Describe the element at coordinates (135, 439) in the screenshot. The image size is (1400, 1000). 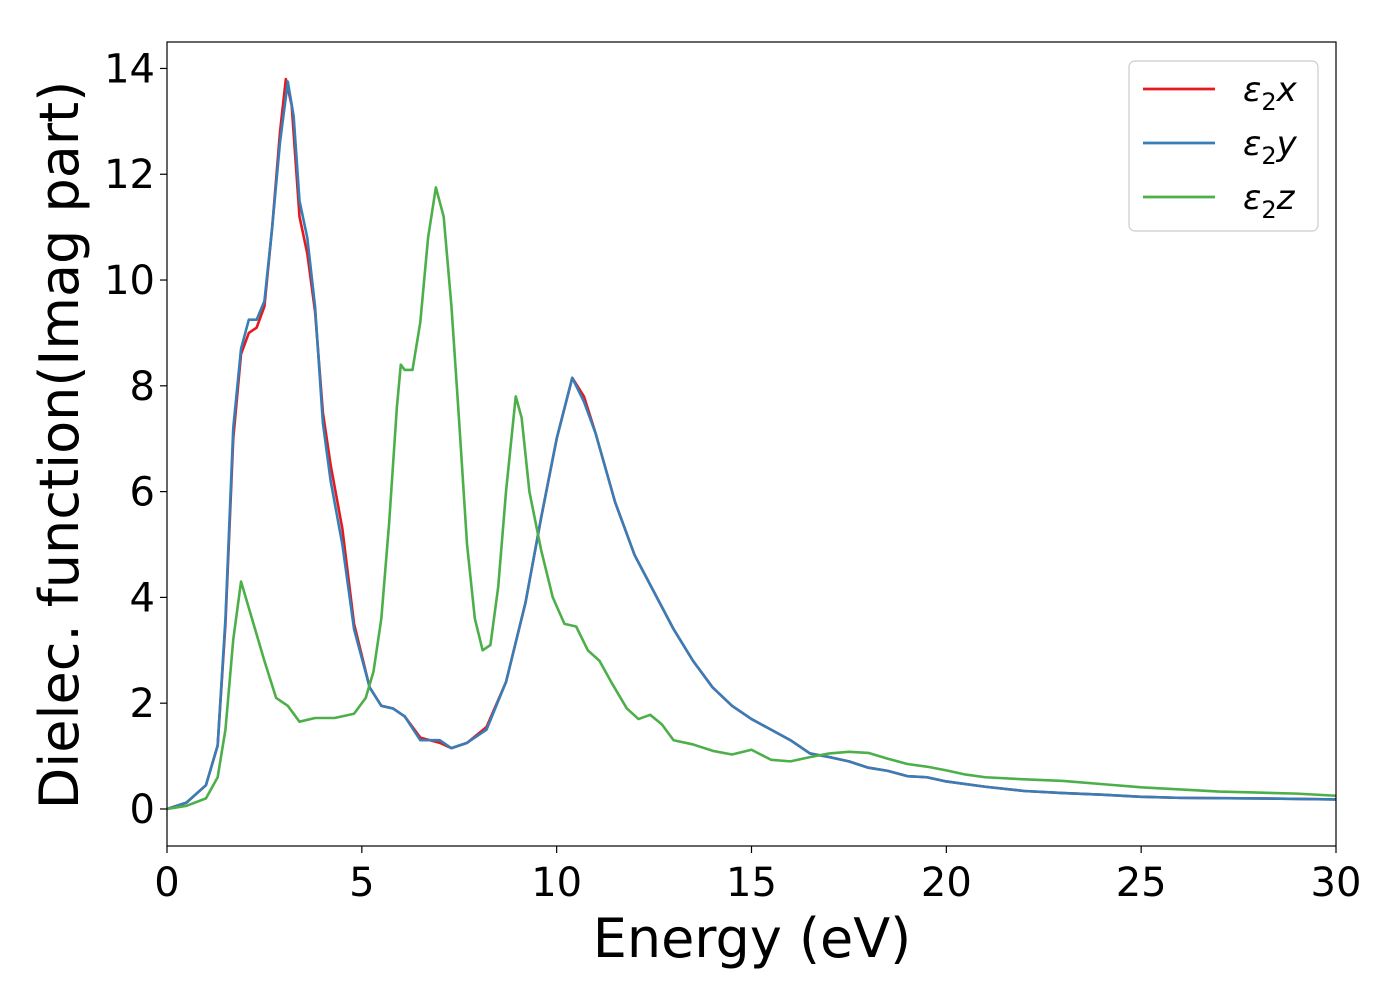
I see `y-axis-ticks: 0 2 4 6 8 10 12 14` at that location.